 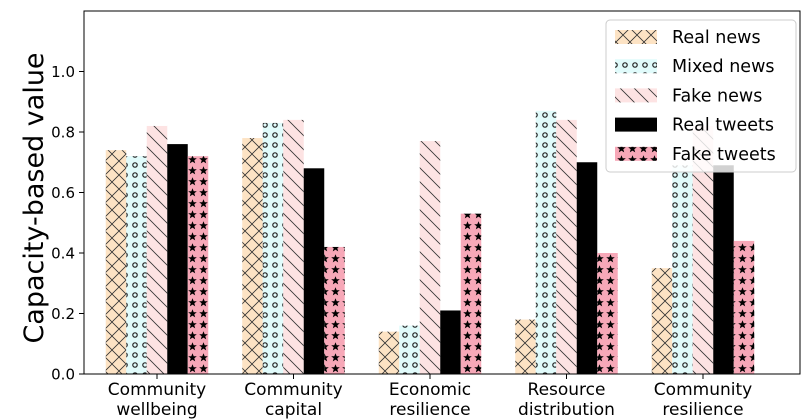 What do you see at coordinates (63, 314) in the screenshot?
I see `y-tick-label: 0.2` at bounding box center [63, 314].